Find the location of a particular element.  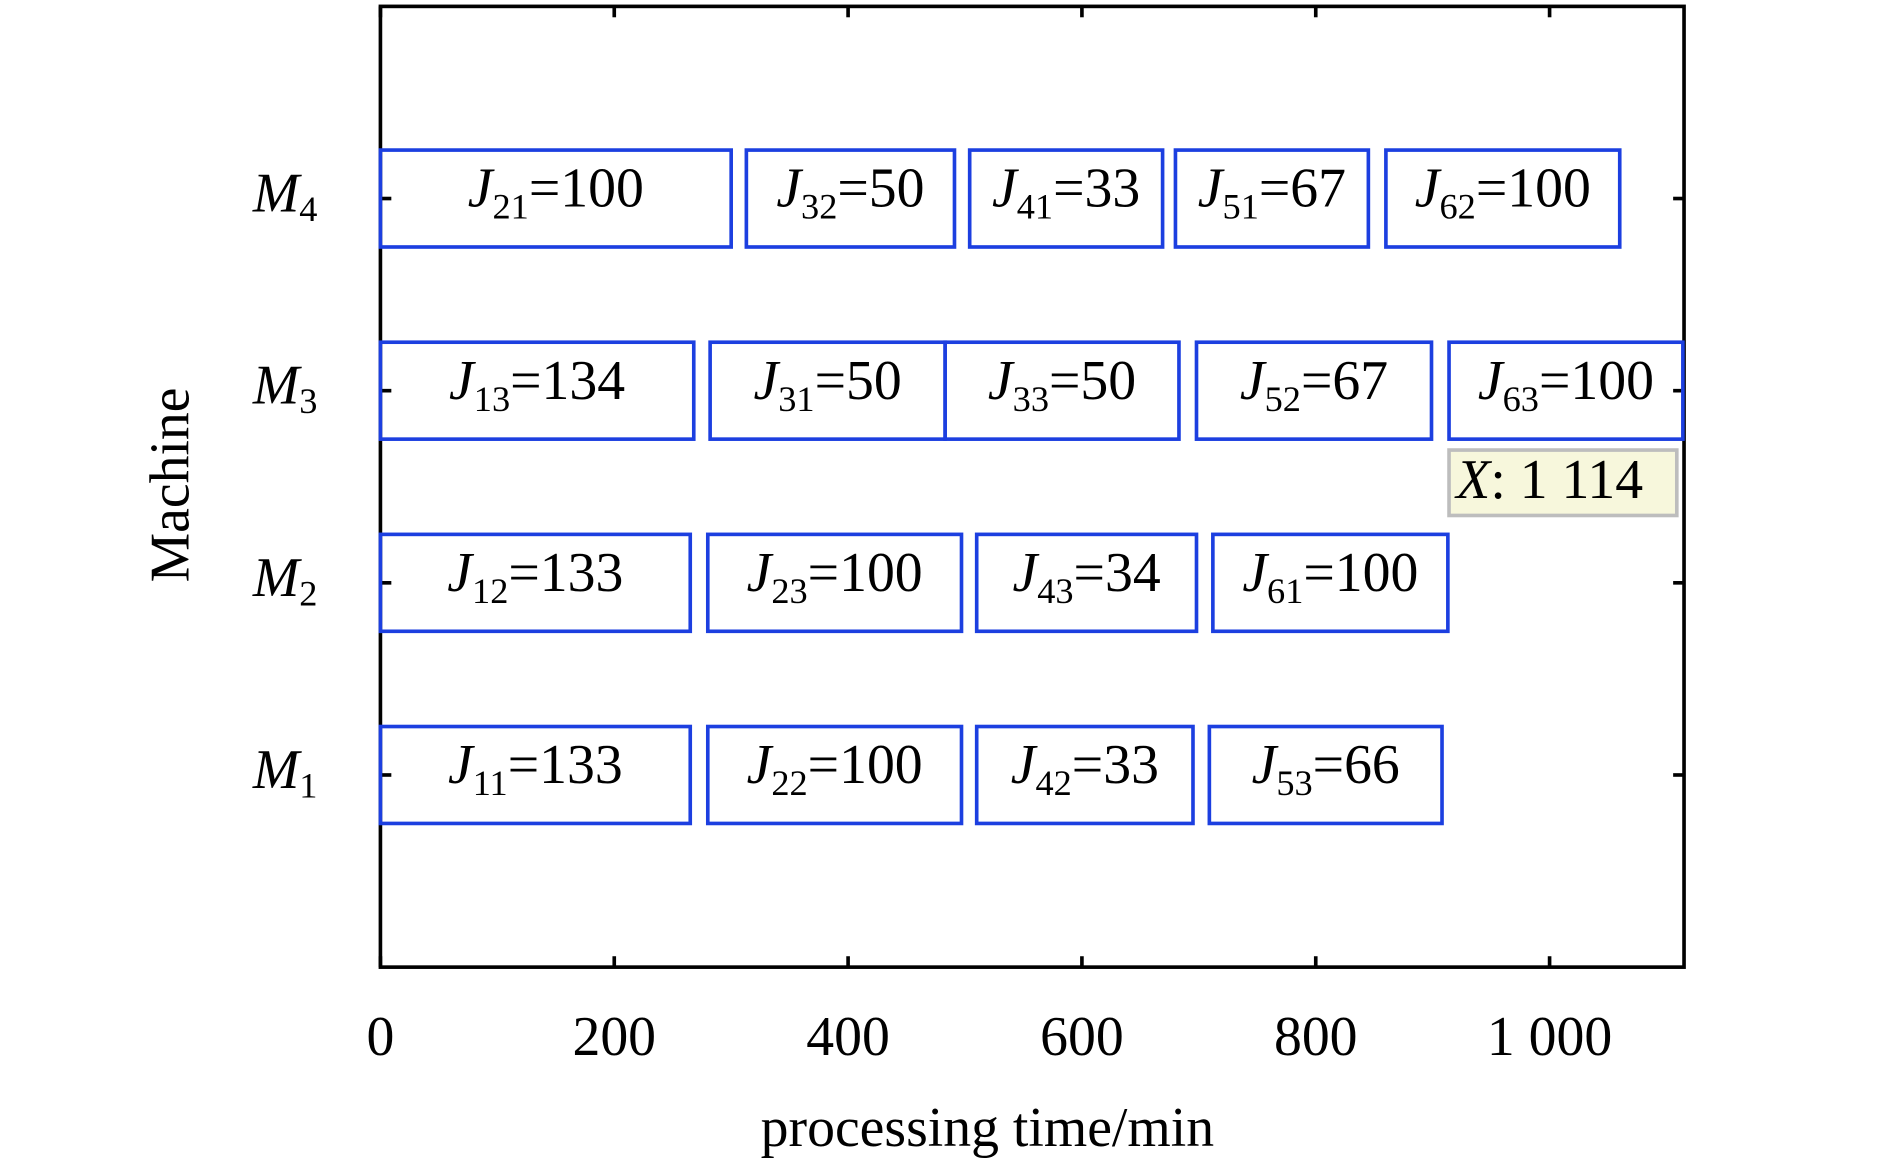

annotation: X: 1 114 is located at coordinates (1548, 480).